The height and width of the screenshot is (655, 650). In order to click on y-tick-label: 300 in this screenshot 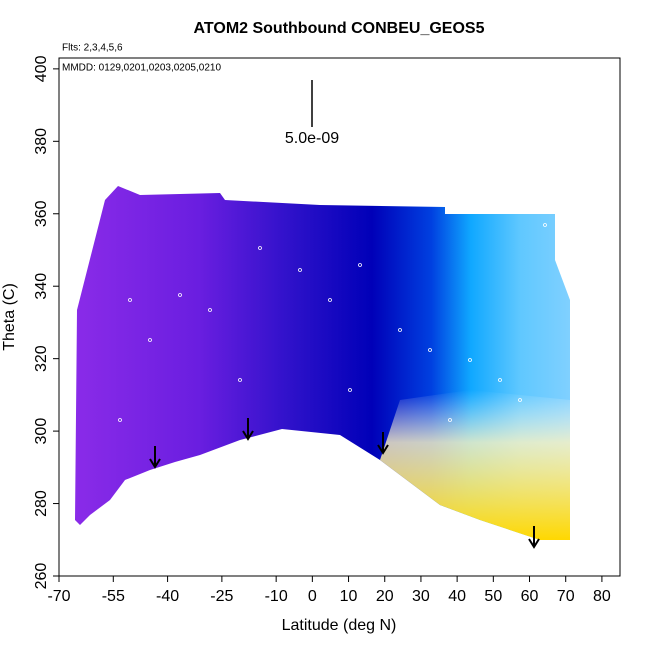, I will do `click(41, 431)`.